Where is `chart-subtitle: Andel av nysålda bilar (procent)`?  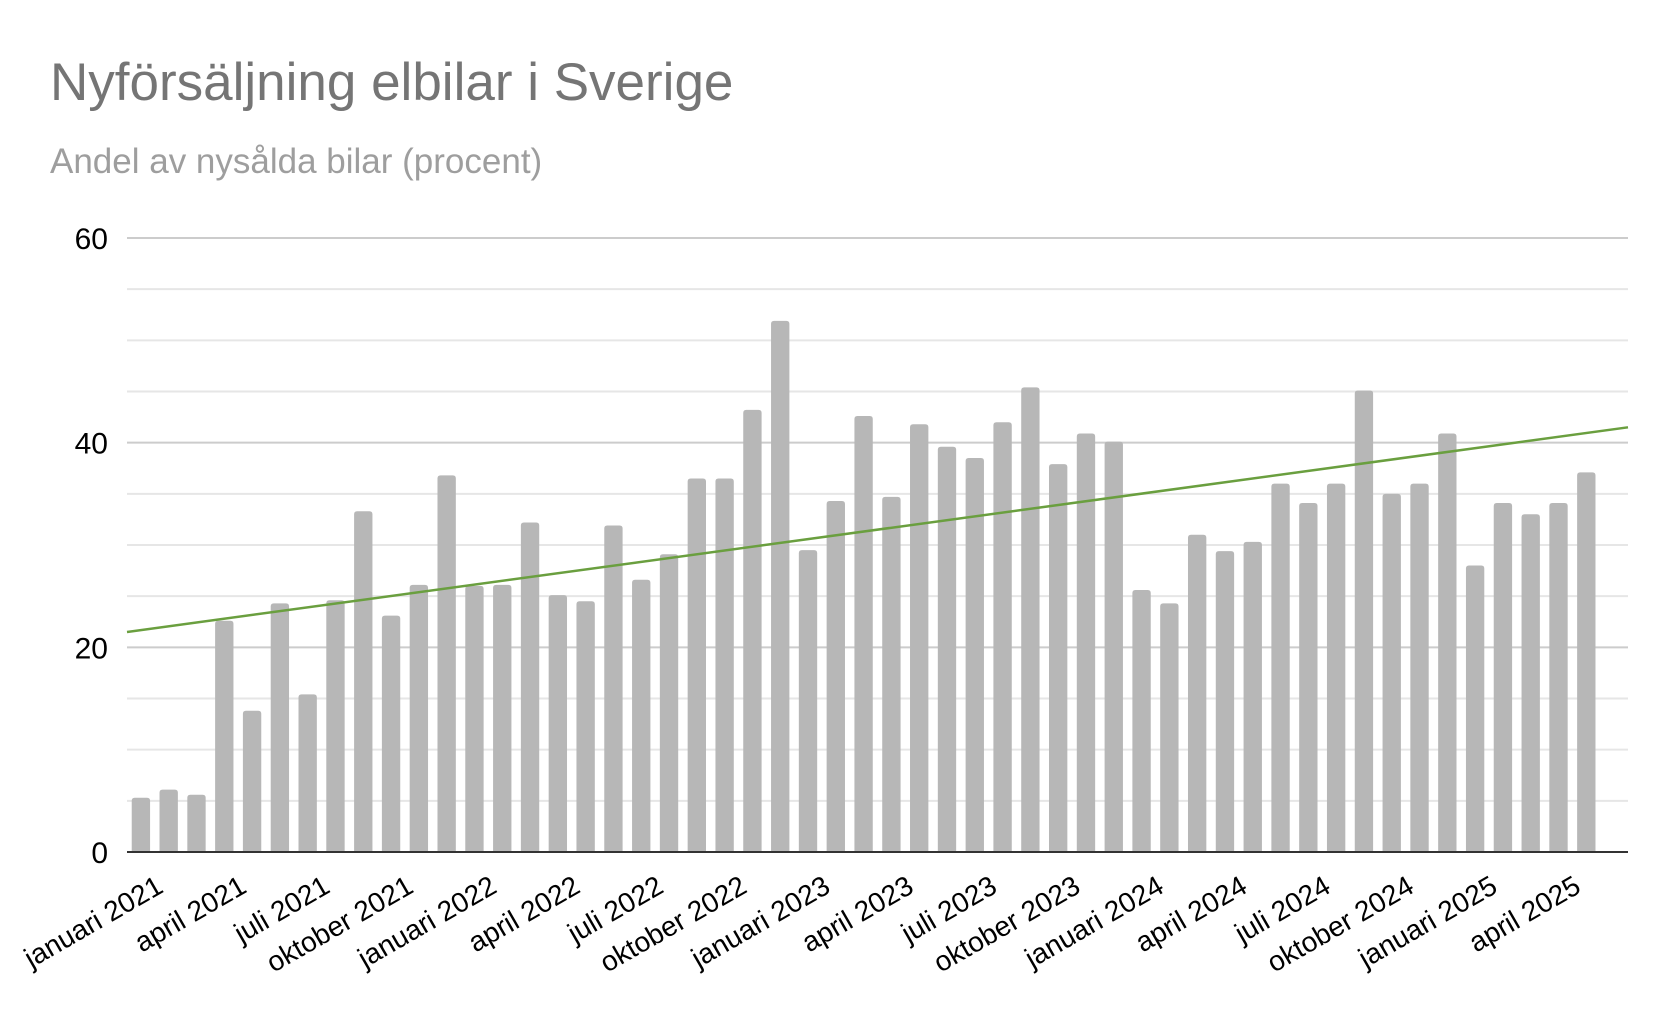
chart-subtitle: Andel av nysålda bilar (procent) is located at coordinates (296, 161).